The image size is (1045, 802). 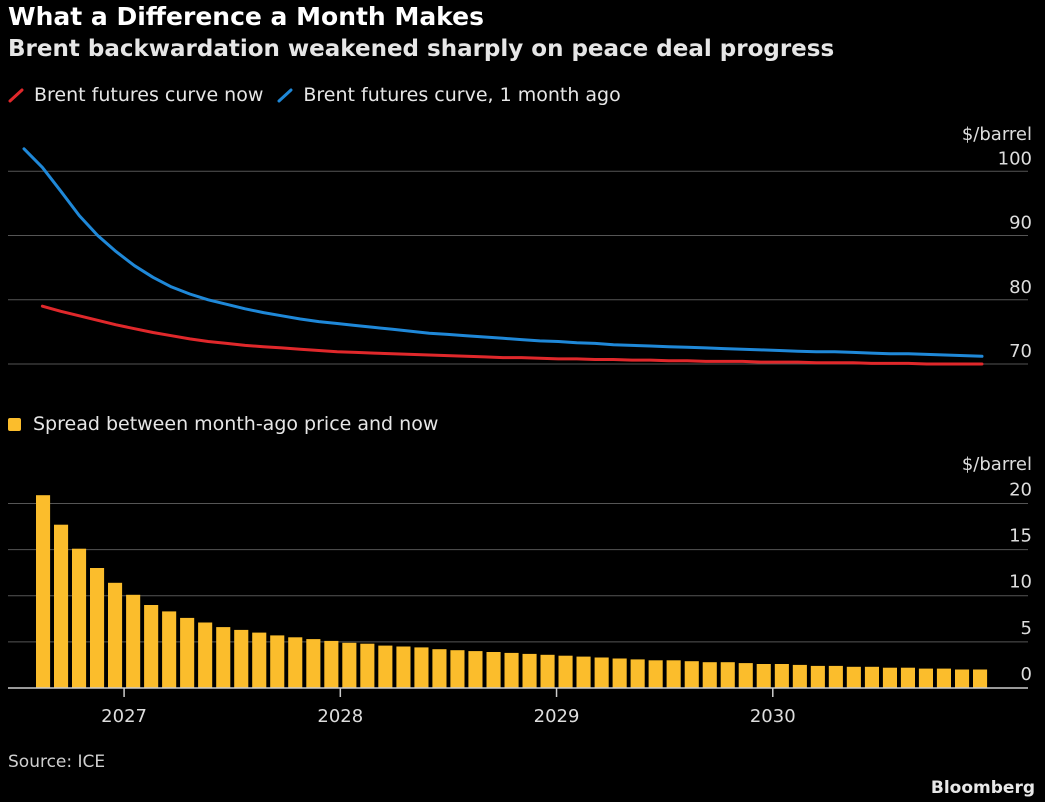 I want to click on line-chart-ytick-label: 90, so click(x=1020, y=223).